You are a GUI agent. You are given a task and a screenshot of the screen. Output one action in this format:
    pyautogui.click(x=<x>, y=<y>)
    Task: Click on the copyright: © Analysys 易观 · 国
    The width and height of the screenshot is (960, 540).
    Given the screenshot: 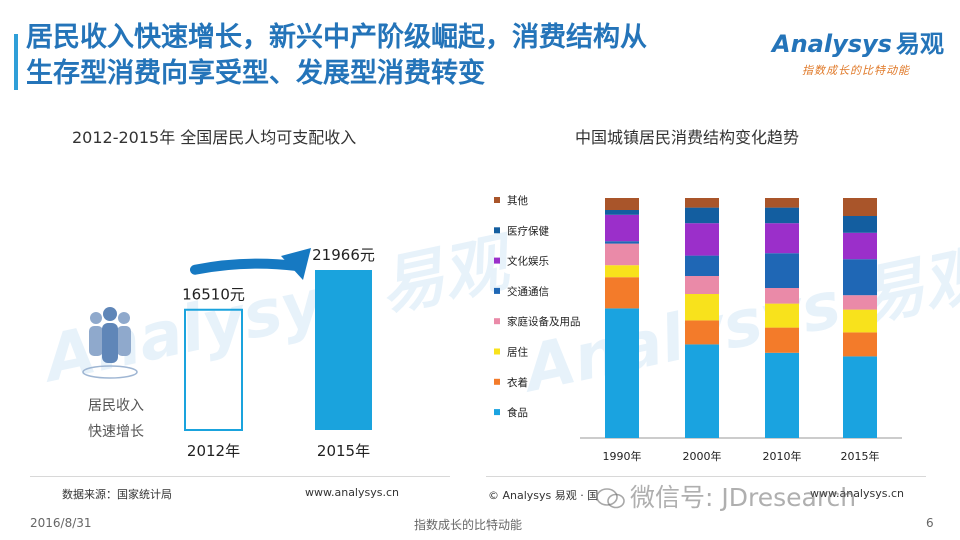 What is the action you would take?
    pyautogui.click(x=543, y=495)
    